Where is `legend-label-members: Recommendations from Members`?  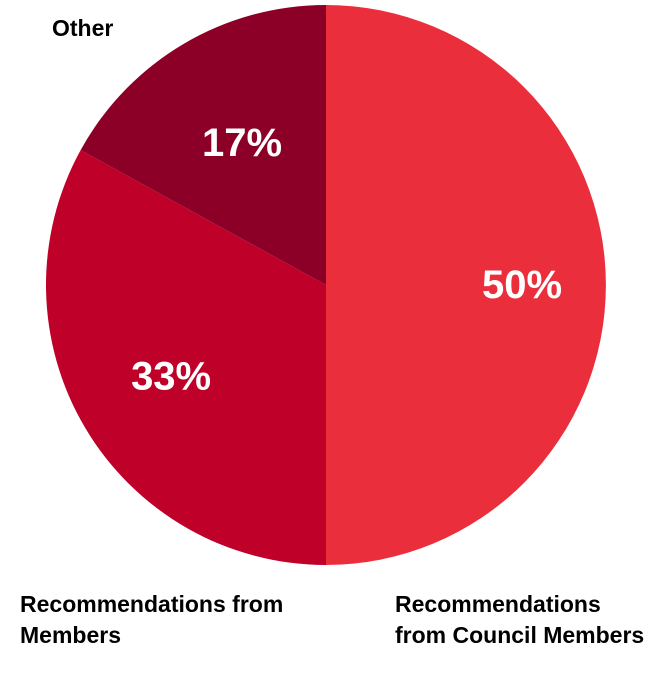 legend-label-members: Recommendations from Members is located at coordinates (152, 619).